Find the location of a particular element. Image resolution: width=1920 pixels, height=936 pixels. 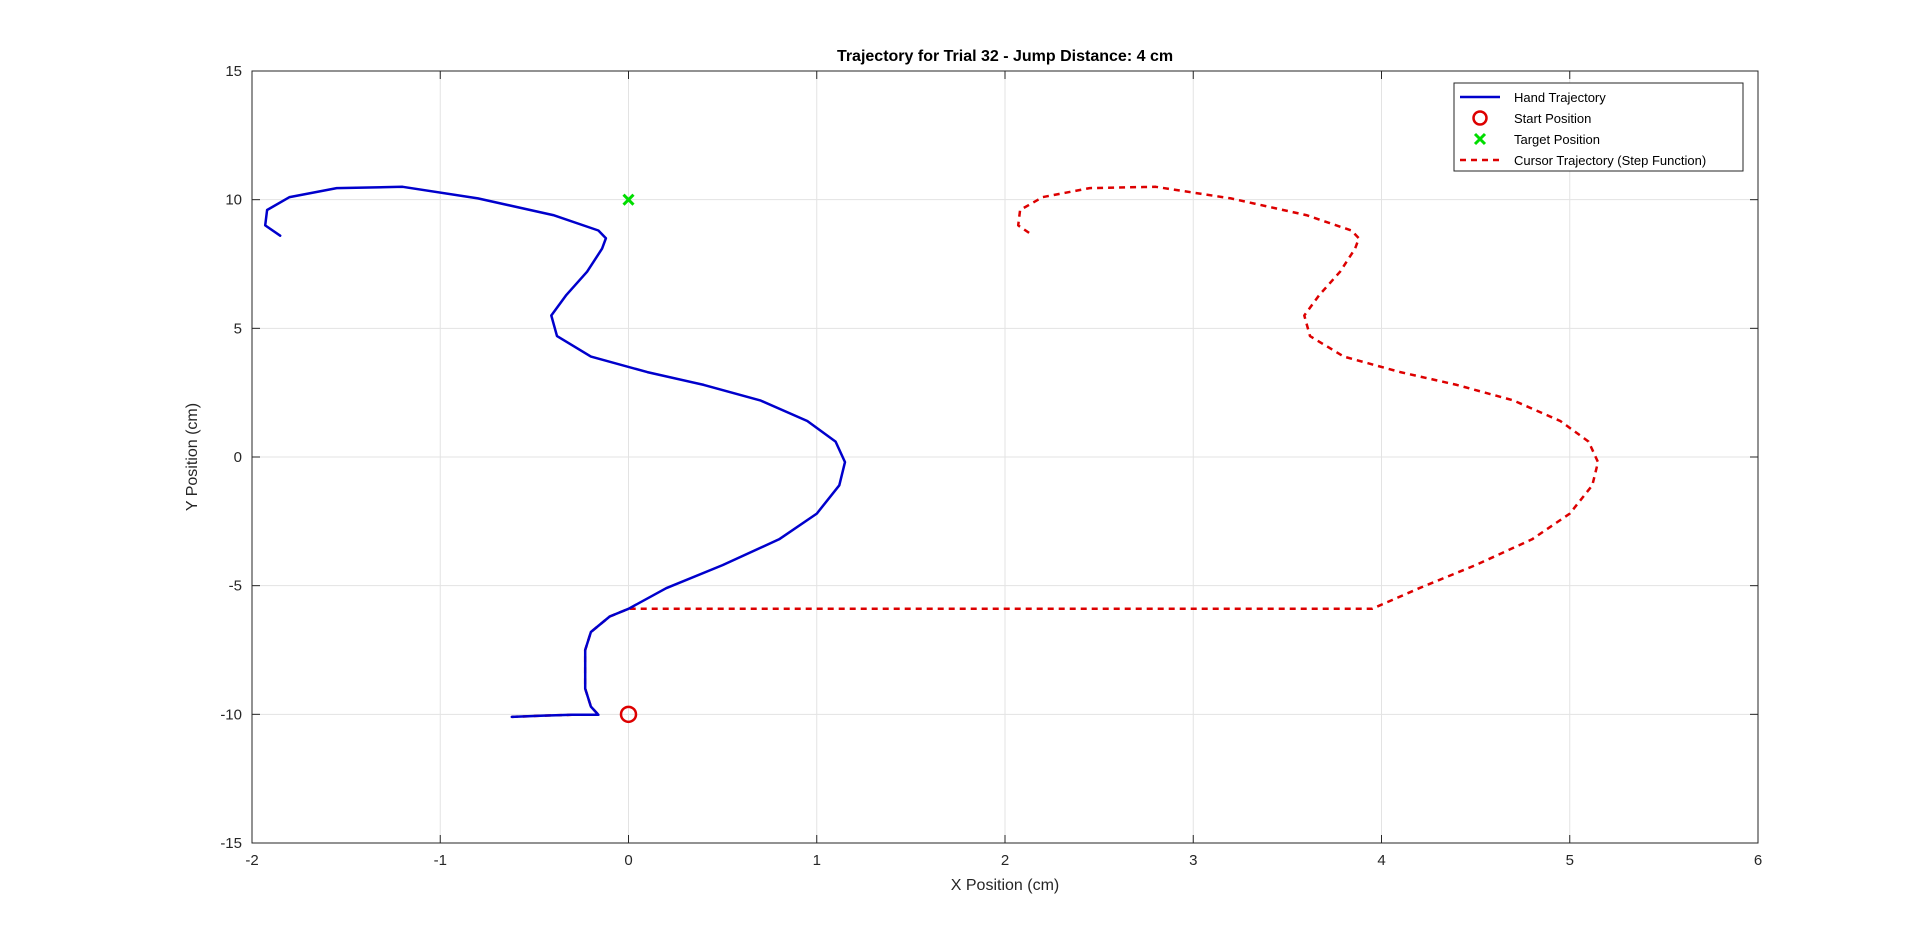

y-tick-label: -15 is located at coordinates (231, 843).